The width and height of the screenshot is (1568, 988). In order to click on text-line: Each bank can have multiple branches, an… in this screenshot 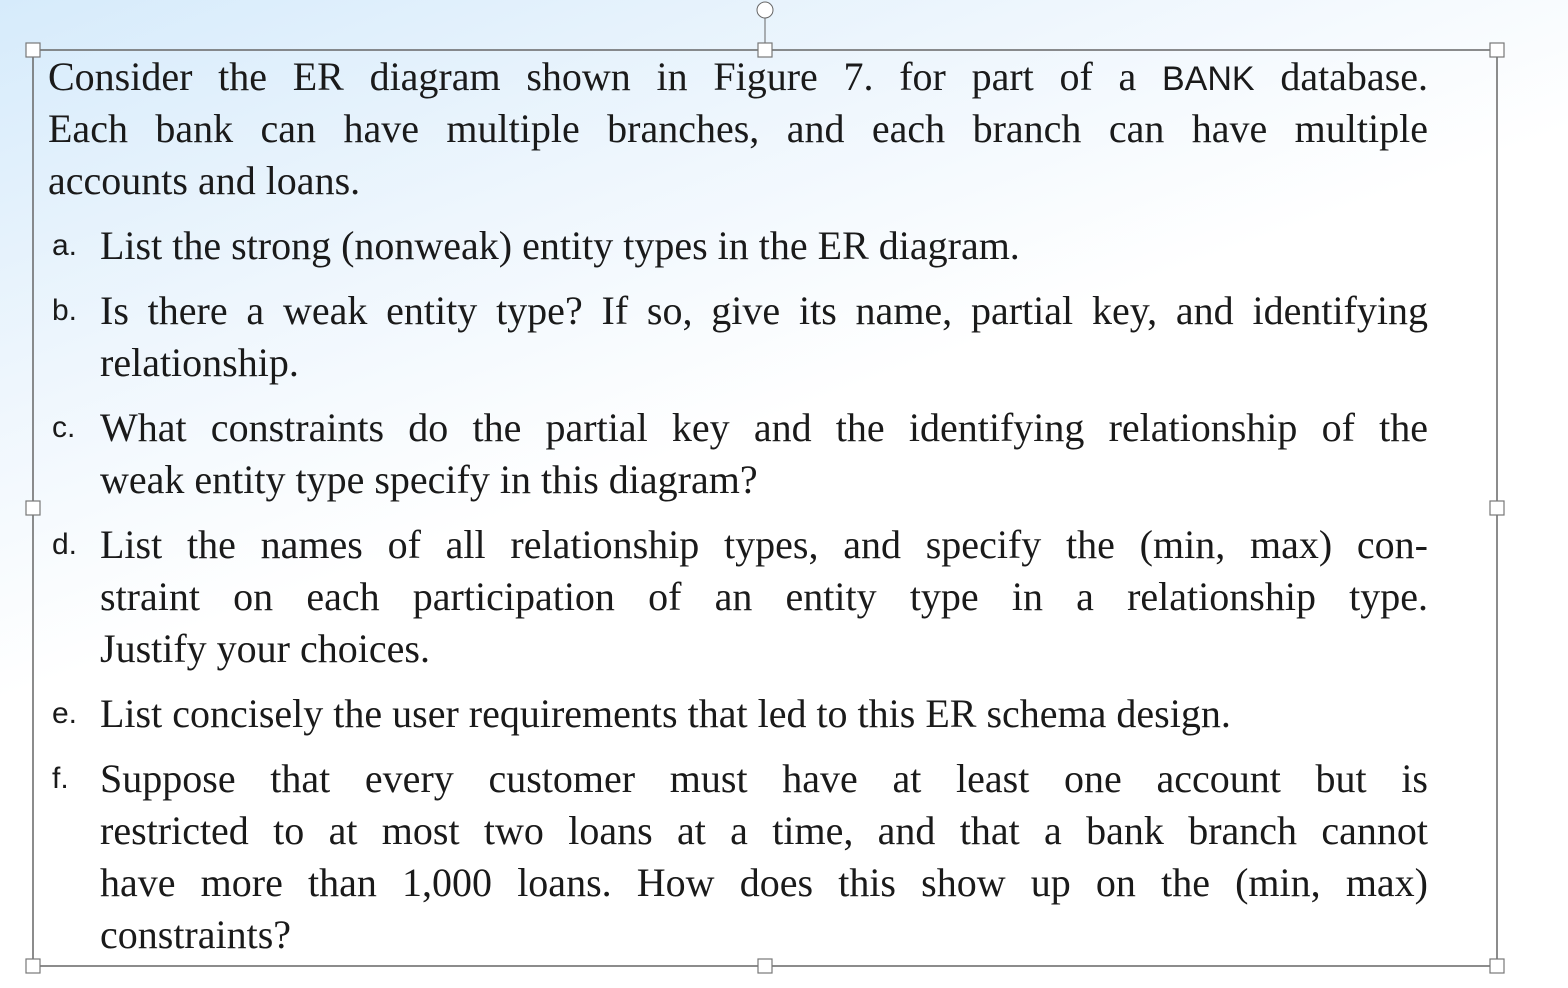, I will do `click(738, 129)`.